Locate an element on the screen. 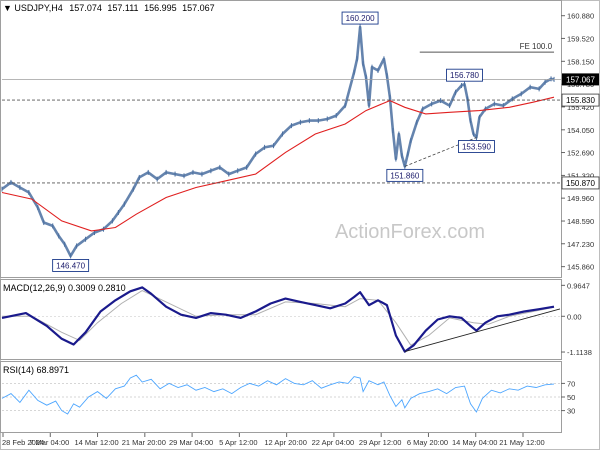  symbol-label: USDJPY,H4 is located at coordinates (38, 8).